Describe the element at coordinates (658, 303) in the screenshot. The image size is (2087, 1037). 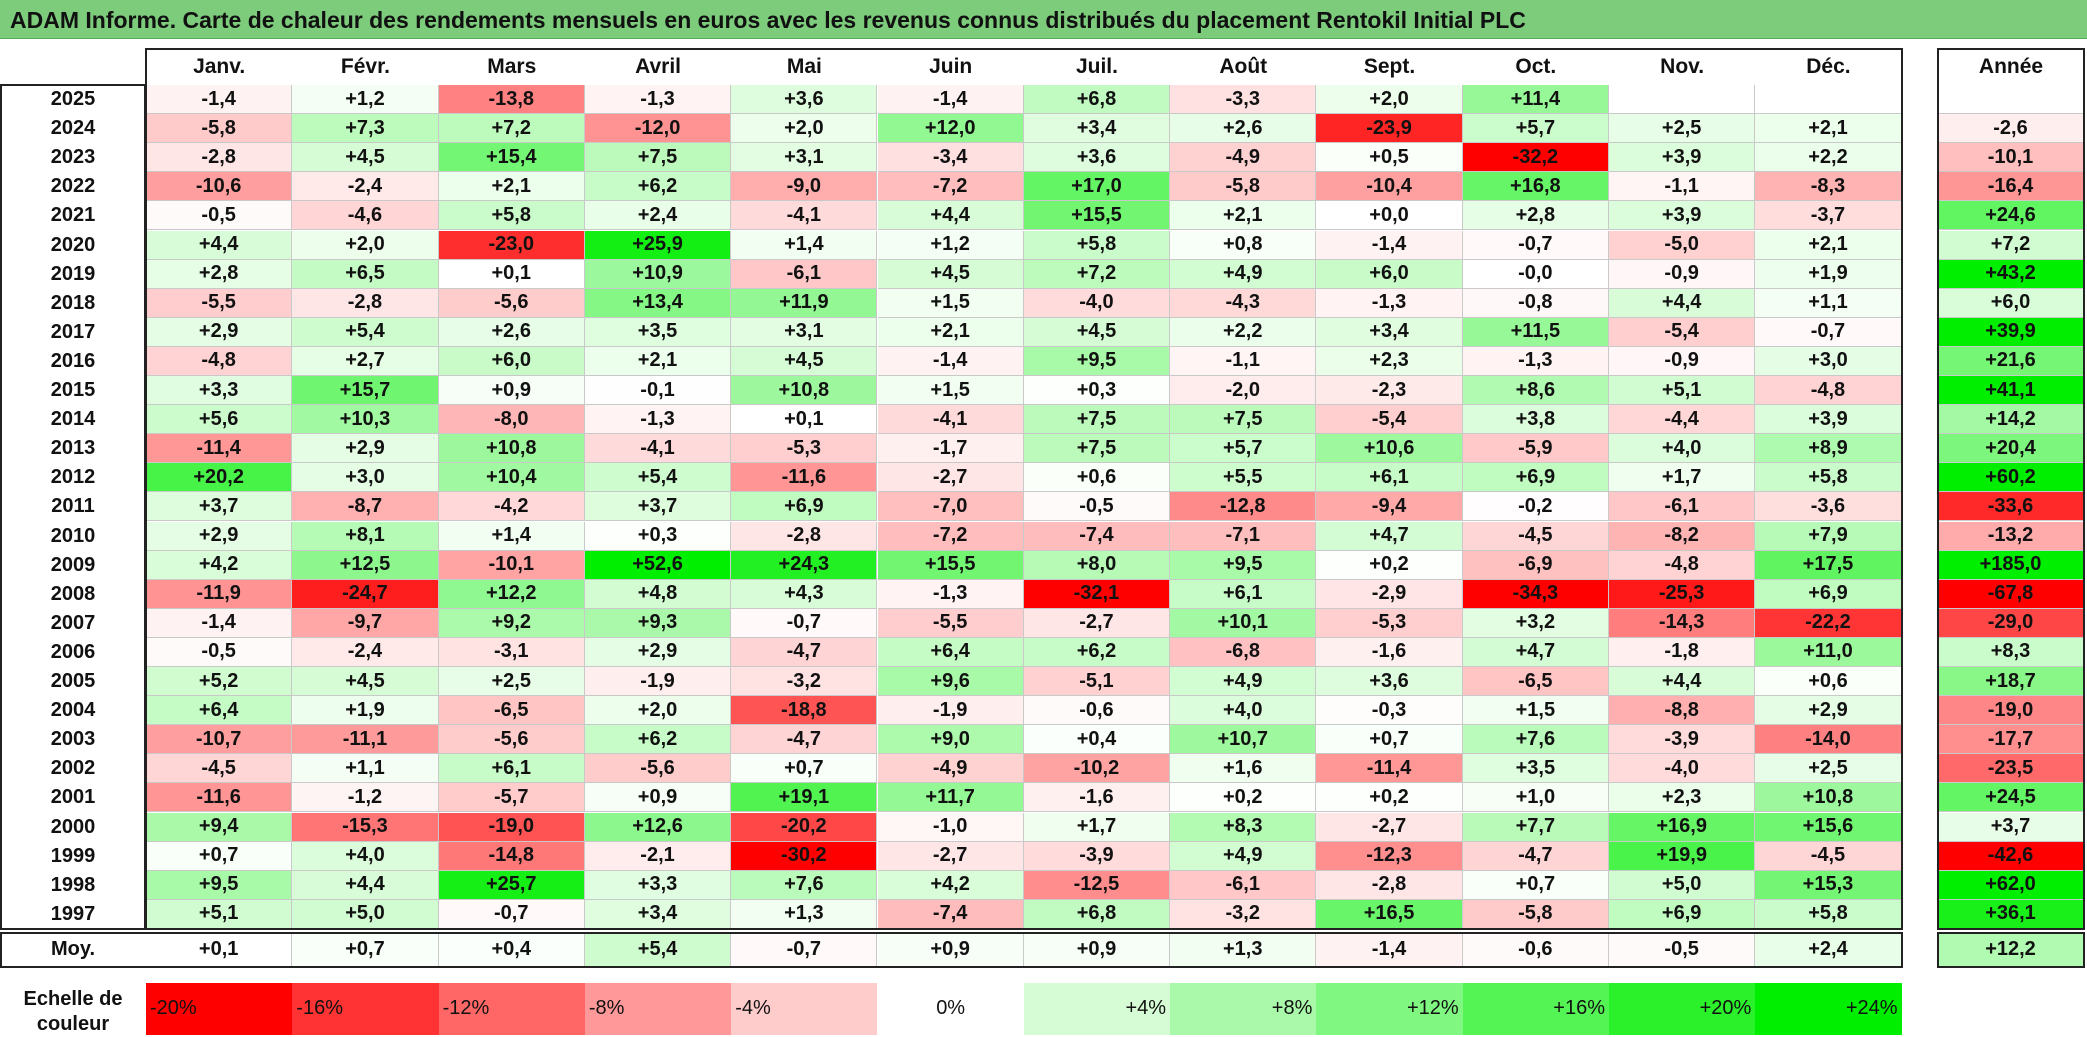
I see `heatmap-cell: +13,4` at that location.